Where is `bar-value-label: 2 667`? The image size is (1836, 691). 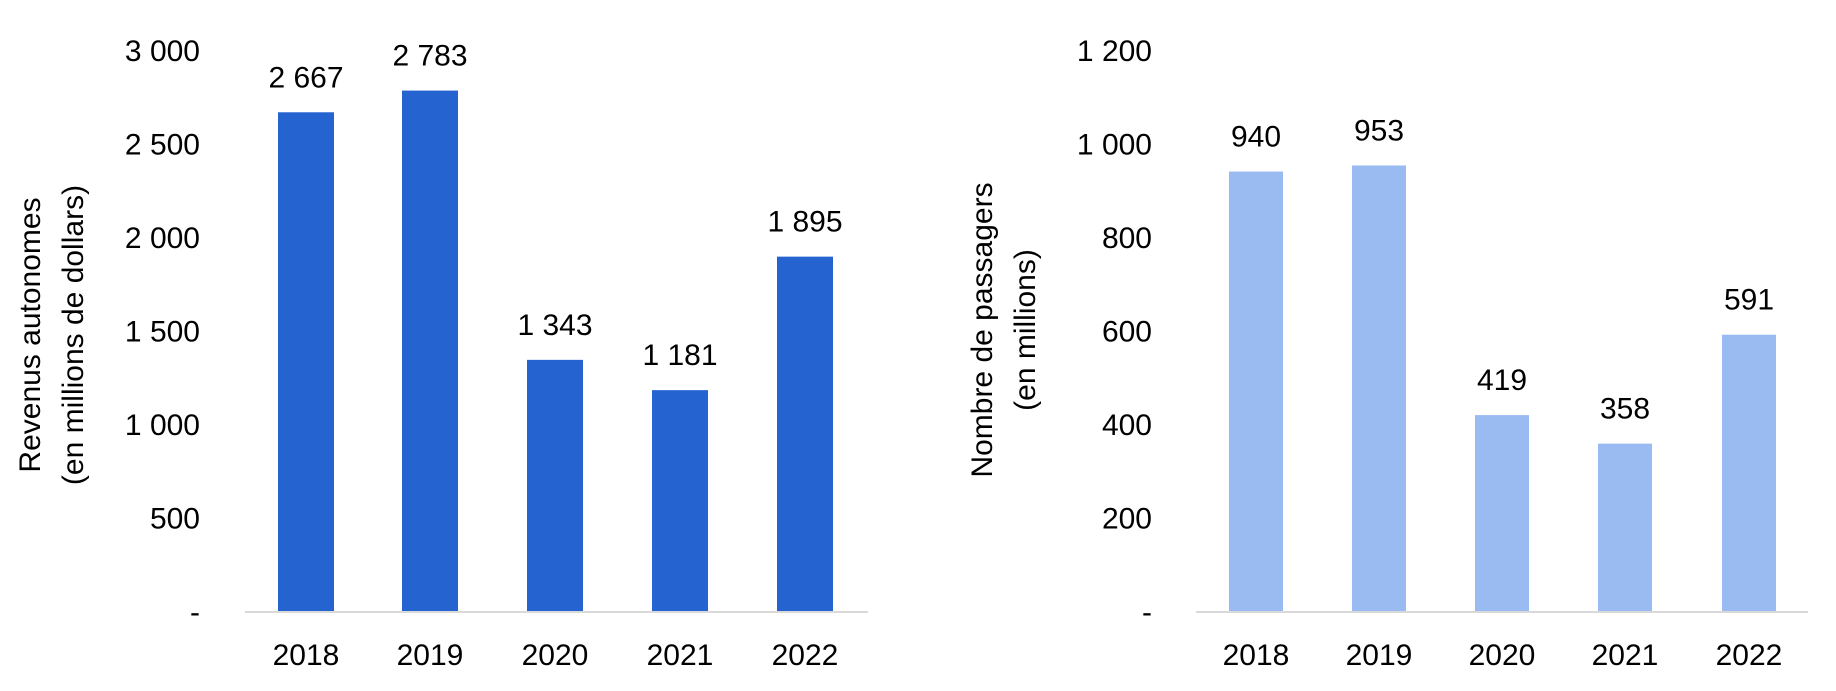 bar-value-label: 2 667 is located at coordinates (305, 77).